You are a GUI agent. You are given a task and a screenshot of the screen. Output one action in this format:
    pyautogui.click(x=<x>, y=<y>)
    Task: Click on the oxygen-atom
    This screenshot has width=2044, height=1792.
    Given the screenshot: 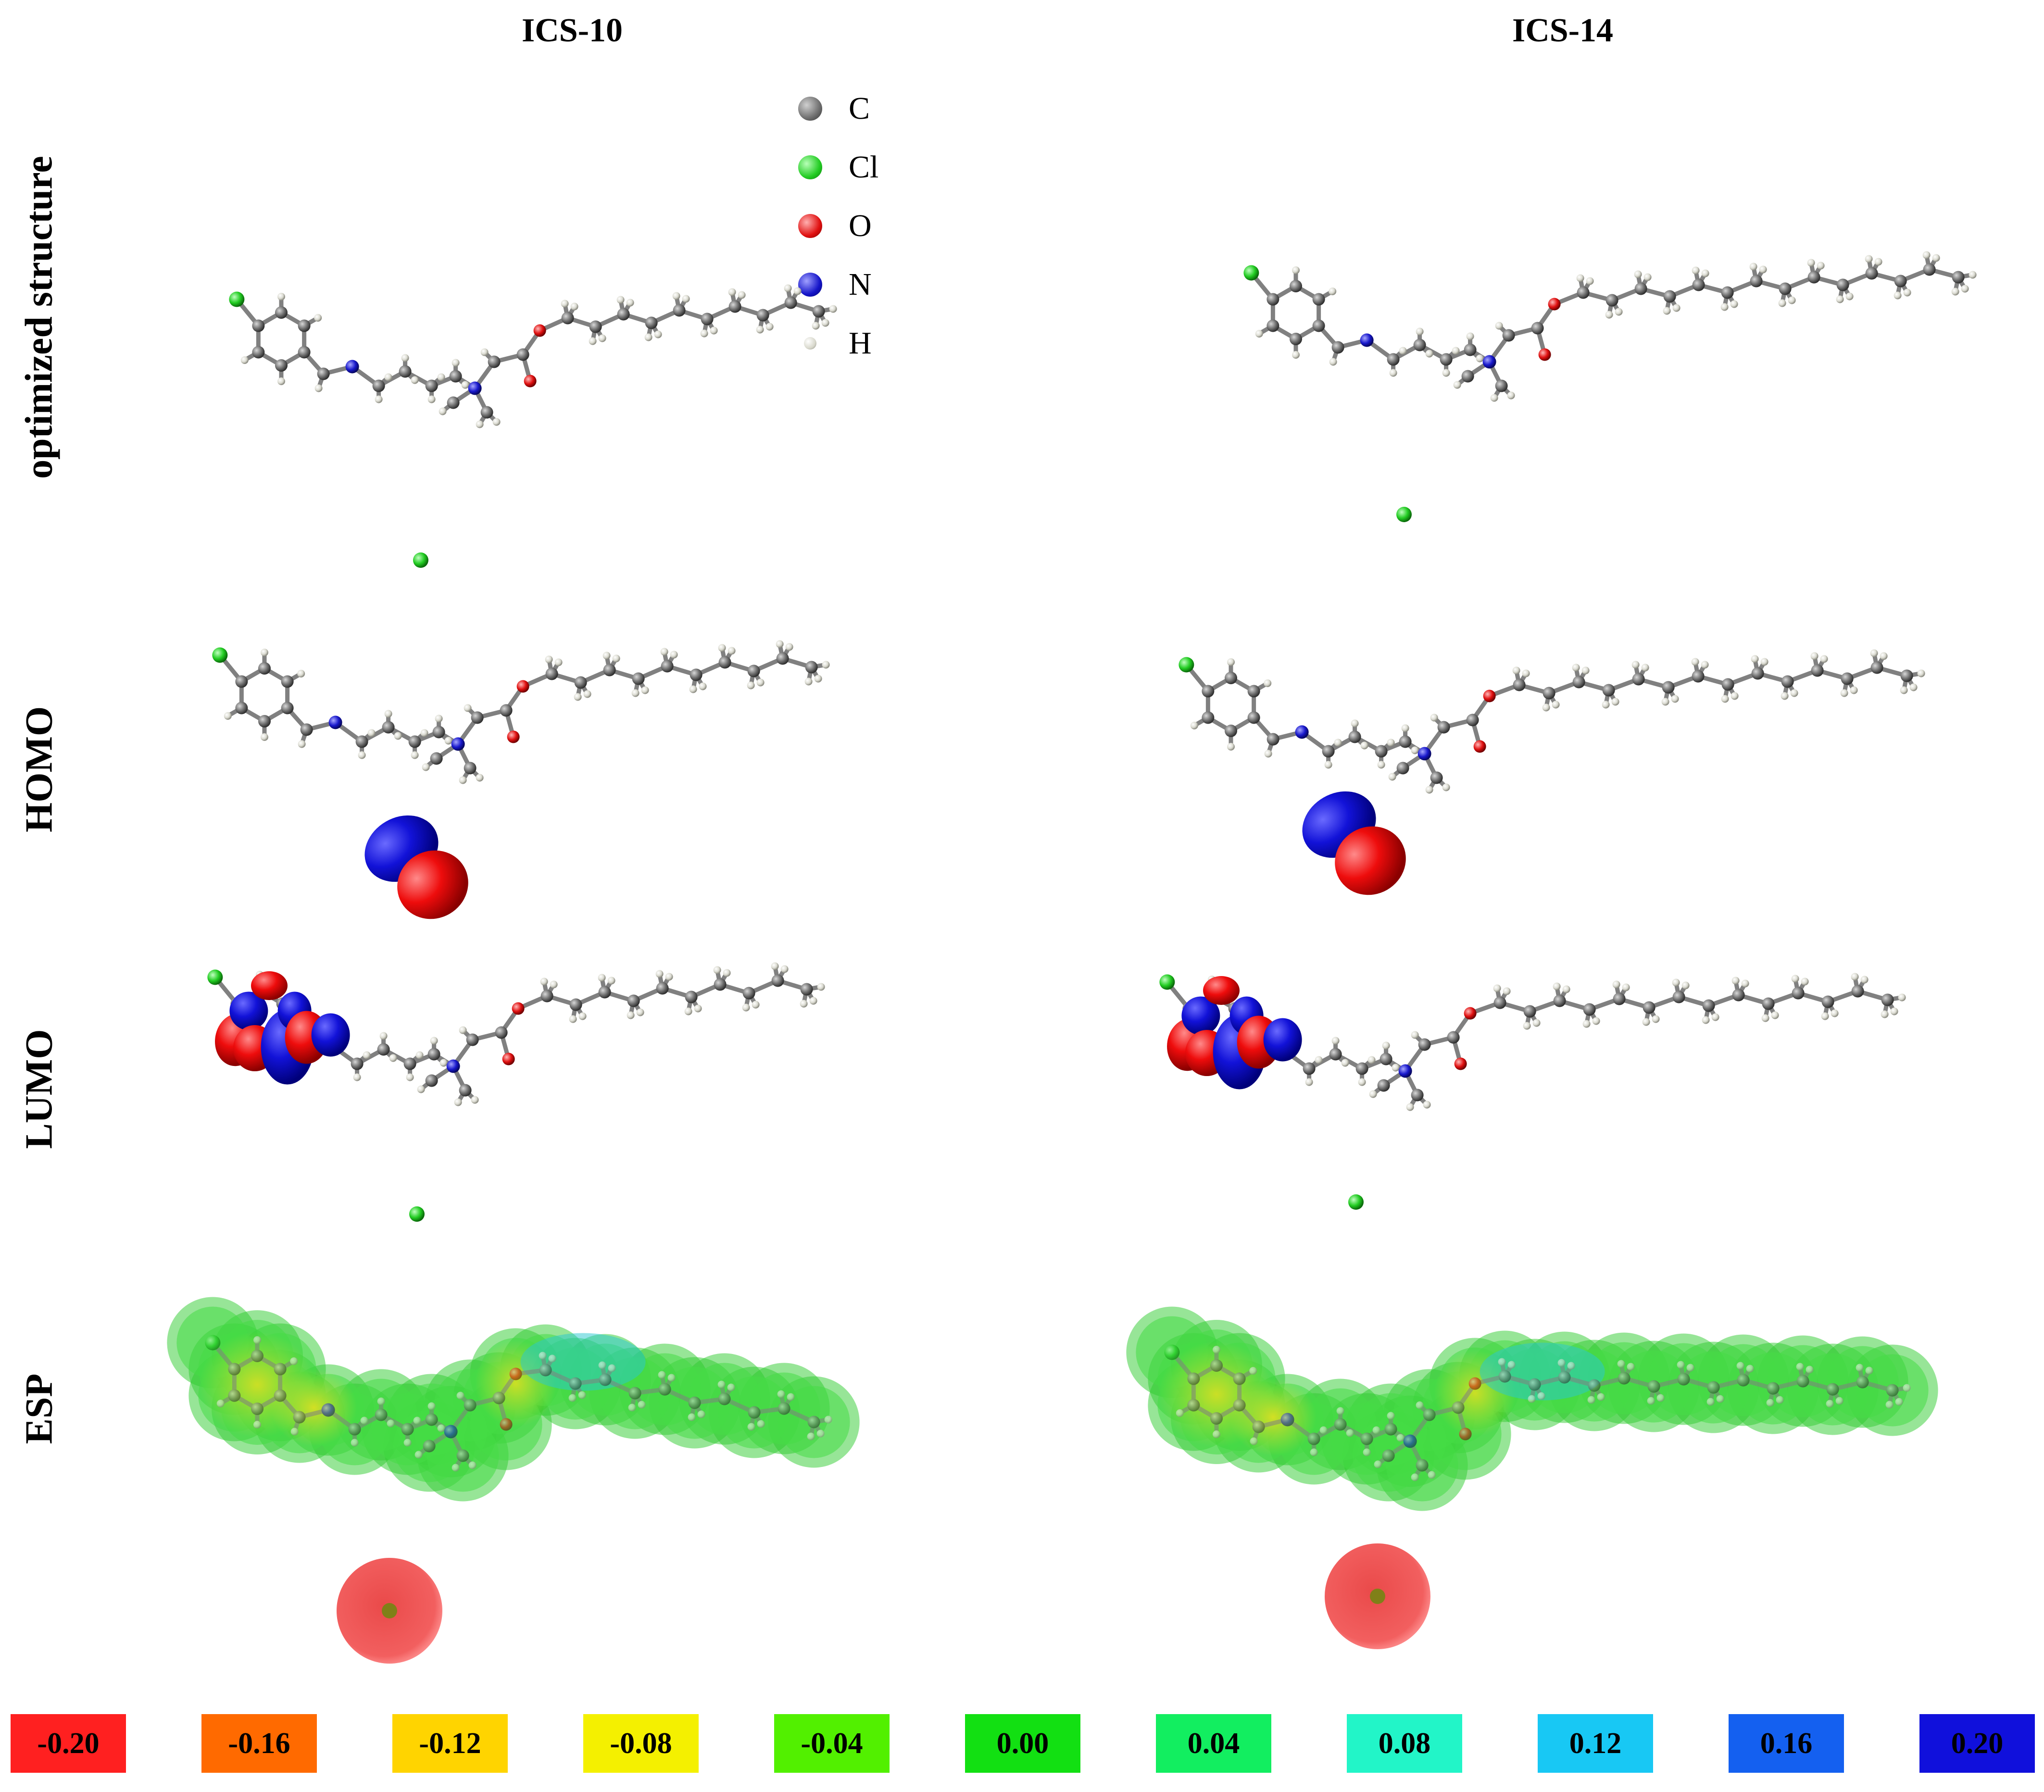 What is the action you would take?
    pyautogui.click(x=518, y=1009)
    